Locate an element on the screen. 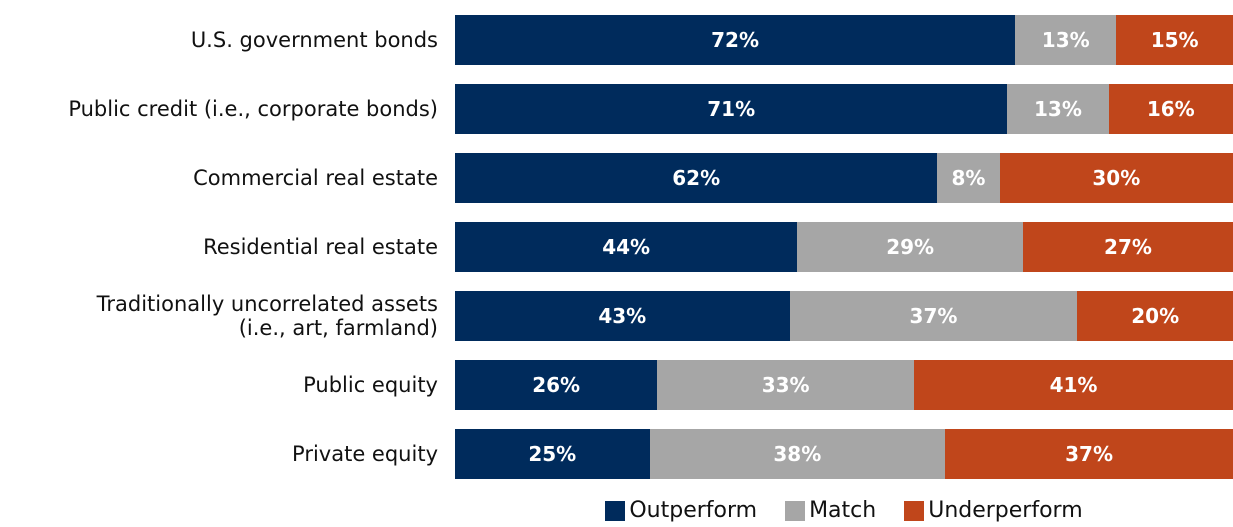 This screenshot has height=527, width=1233. data-label: 44% is located at coordinates (626, 247).